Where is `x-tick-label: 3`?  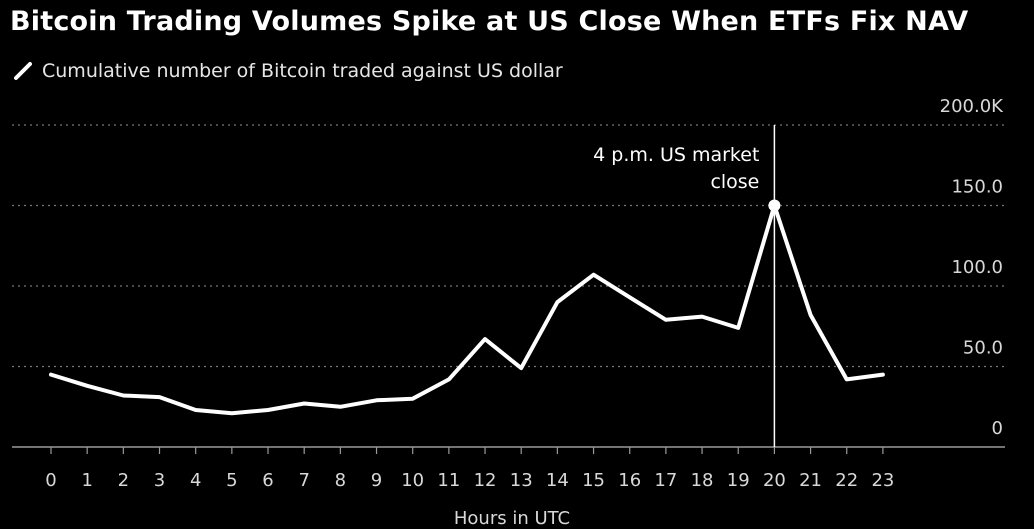
x-tick-label: 3 is located at coordinates (159, 480).